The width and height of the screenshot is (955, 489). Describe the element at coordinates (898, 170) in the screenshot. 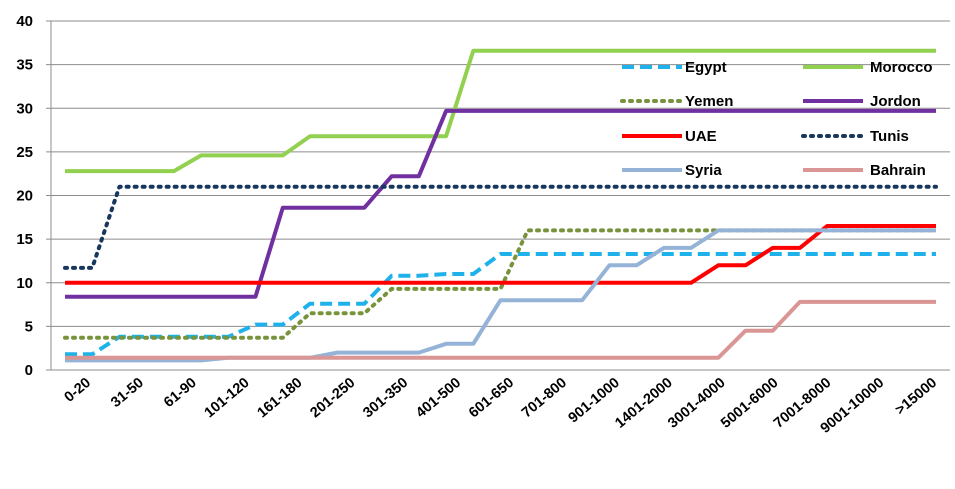

I see `legend-label-bahrain: Bahrain` at that location.